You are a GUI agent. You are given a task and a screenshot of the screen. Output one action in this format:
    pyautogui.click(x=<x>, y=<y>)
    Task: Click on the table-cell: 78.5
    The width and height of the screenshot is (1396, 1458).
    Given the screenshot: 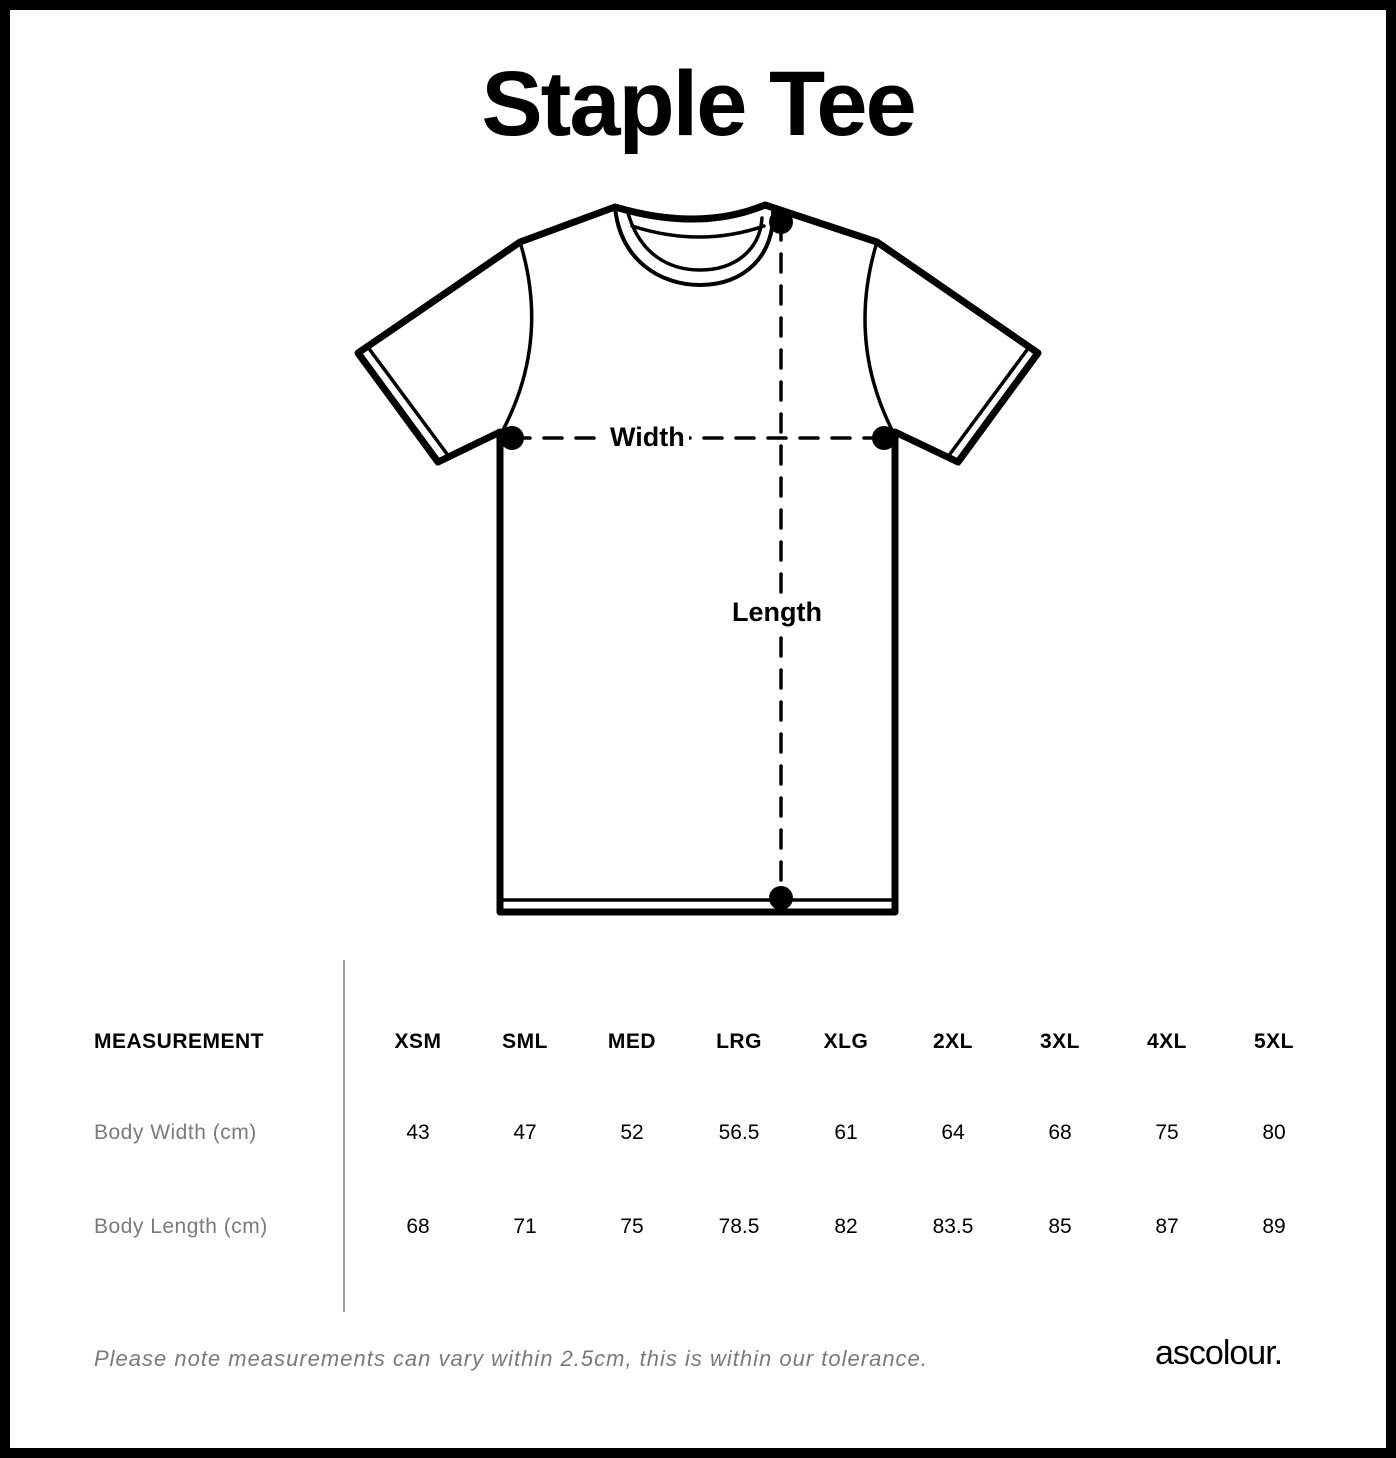 What is the action you would take?
    pyautogui.click(x=739, y=1226)
    